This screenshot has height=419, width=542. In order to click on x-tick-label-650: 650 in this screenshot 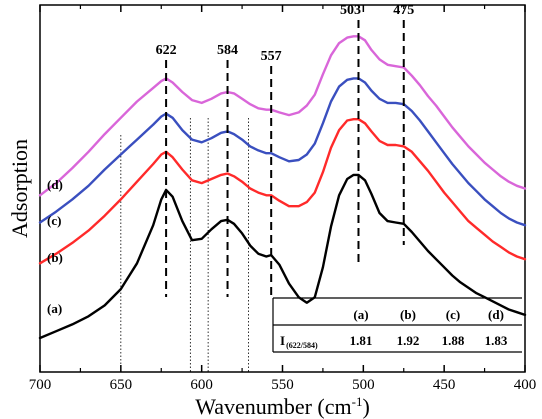, I will do `click(121, 385)`.